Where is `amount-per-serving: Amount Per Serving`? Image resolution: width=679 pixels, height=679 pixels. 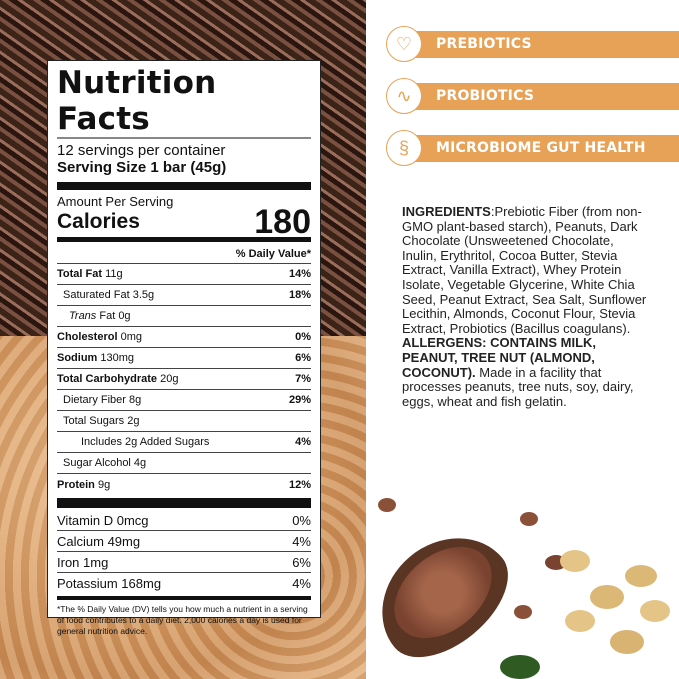
amount-per-serving: Amount Per Serving is located at coordinates (115, 201).